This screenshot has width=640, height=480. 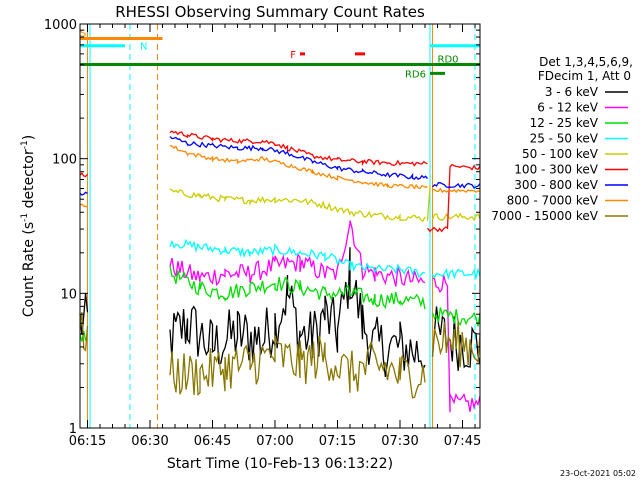 What do you see at coordinates (553, 201) in the screenshot?
I see `legend-label-7: 800 - 7000 keV` at bounding box center [553, 201].